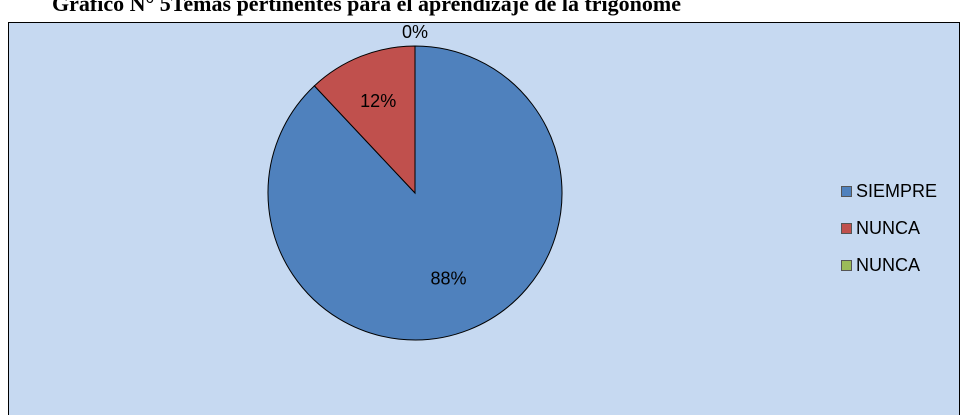 The image size is (964, 416). I want to click on data-label-1: 88%, so click(449, 279).